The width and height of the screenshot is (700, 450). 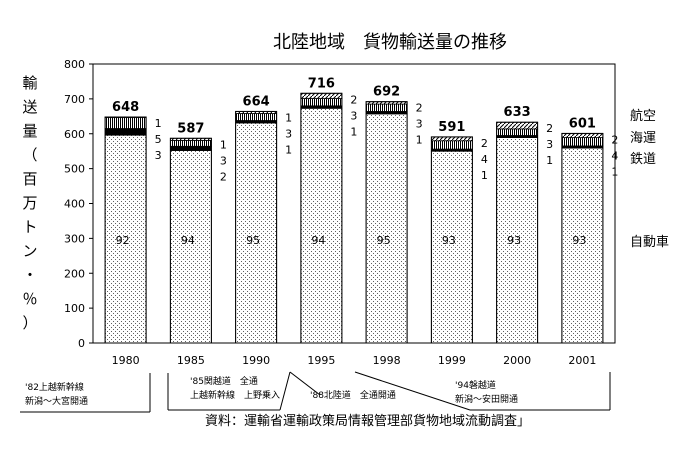 What do you see at coordinates (517, 360) in the screenshot?
I see `x-tick-label: 2000` at bounding box center [517, 360].